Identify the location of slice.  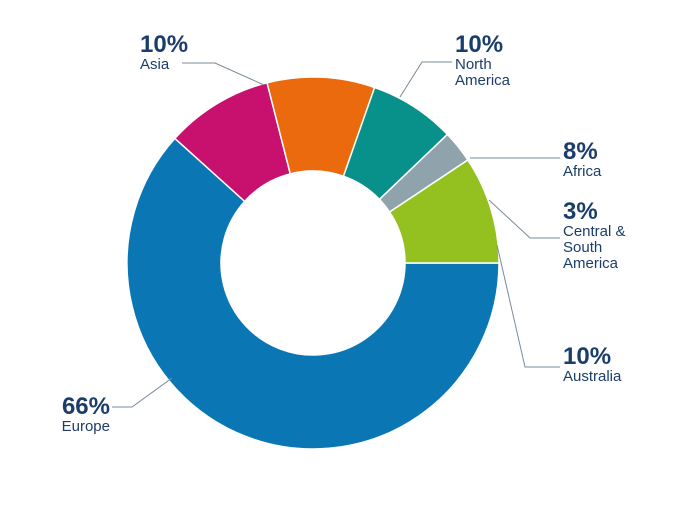
(444, 211).